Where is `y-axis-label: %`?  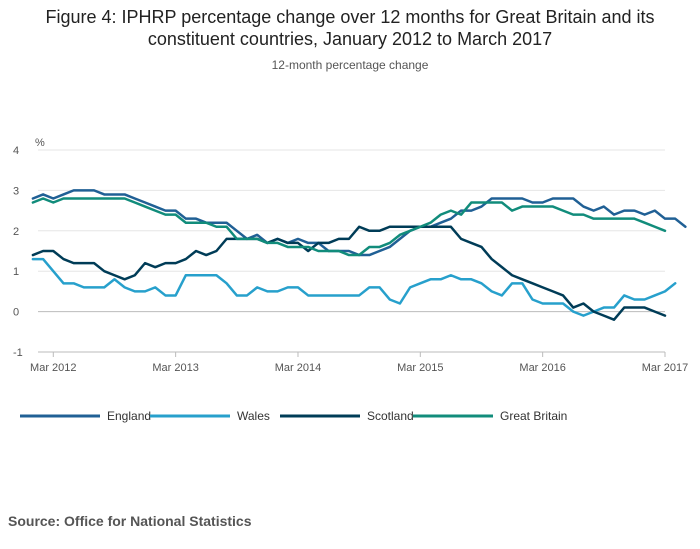 y-axis-label: % is located at coordinates (40, 143).